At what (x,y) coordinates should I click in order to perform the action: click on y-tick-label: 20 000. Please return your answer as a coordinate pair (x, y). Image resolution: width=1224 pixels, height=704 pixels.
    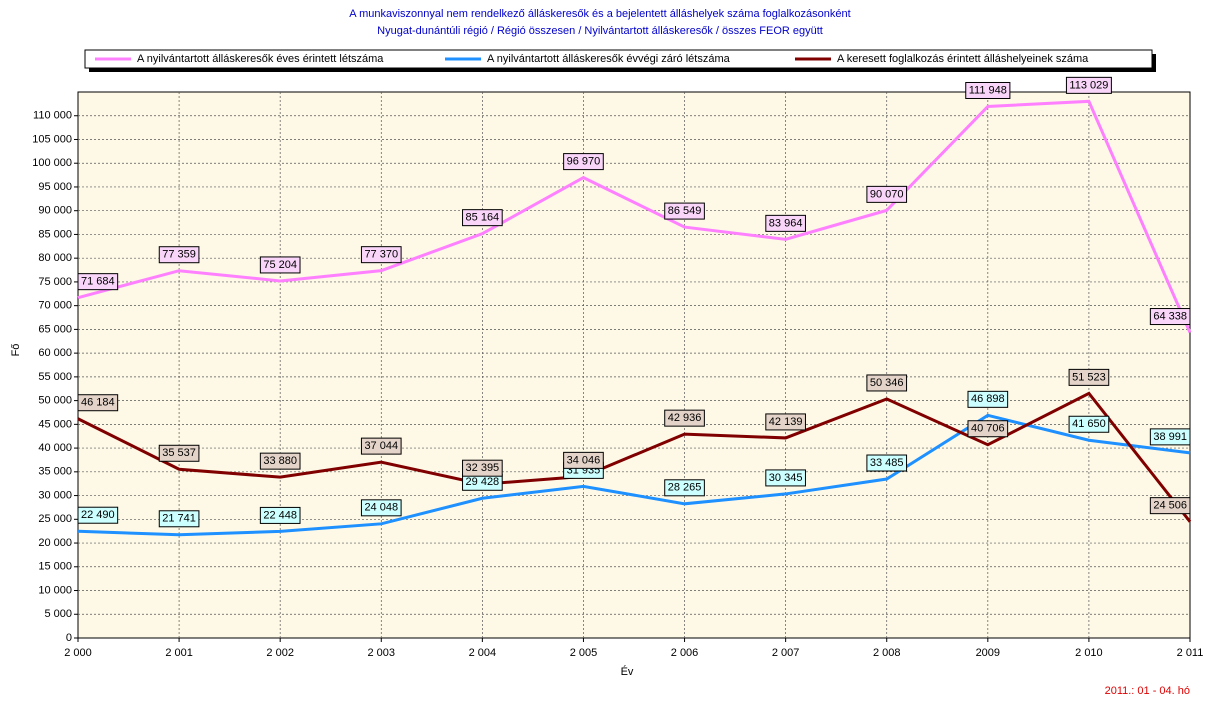
    Looking at the image, I should click on (55, 543).